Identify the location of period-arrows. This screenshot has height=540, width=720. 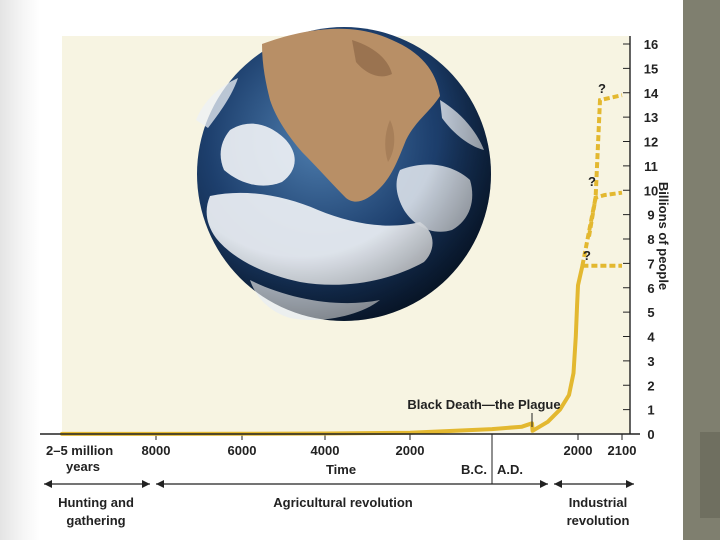
(339, 484).